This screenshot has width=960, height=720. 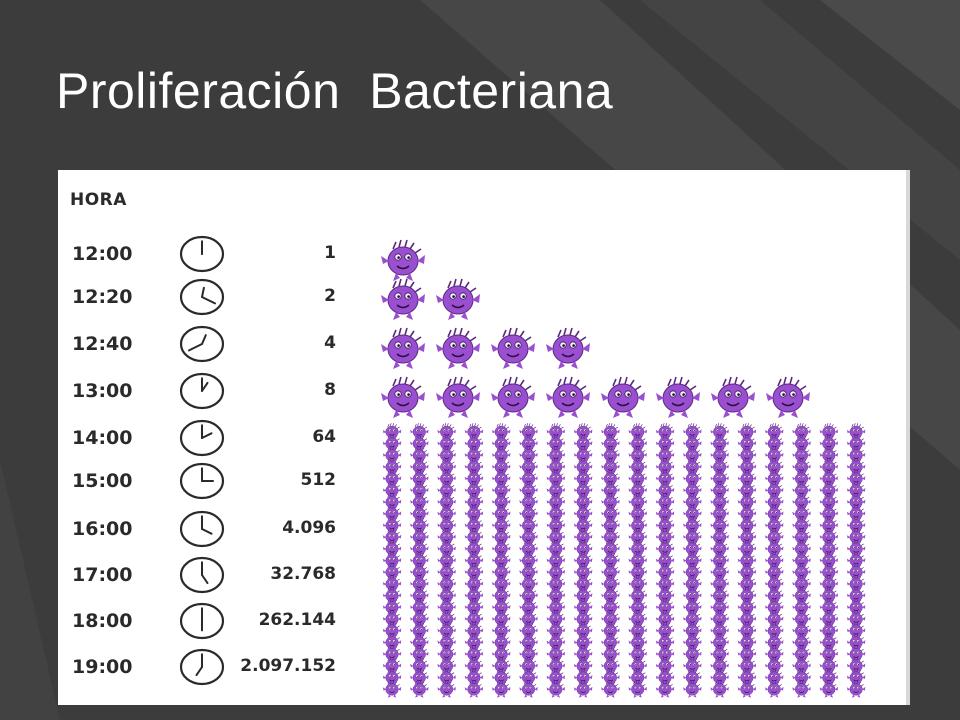 I want to click on time-label: 19:00, so click(x=102, y=667).